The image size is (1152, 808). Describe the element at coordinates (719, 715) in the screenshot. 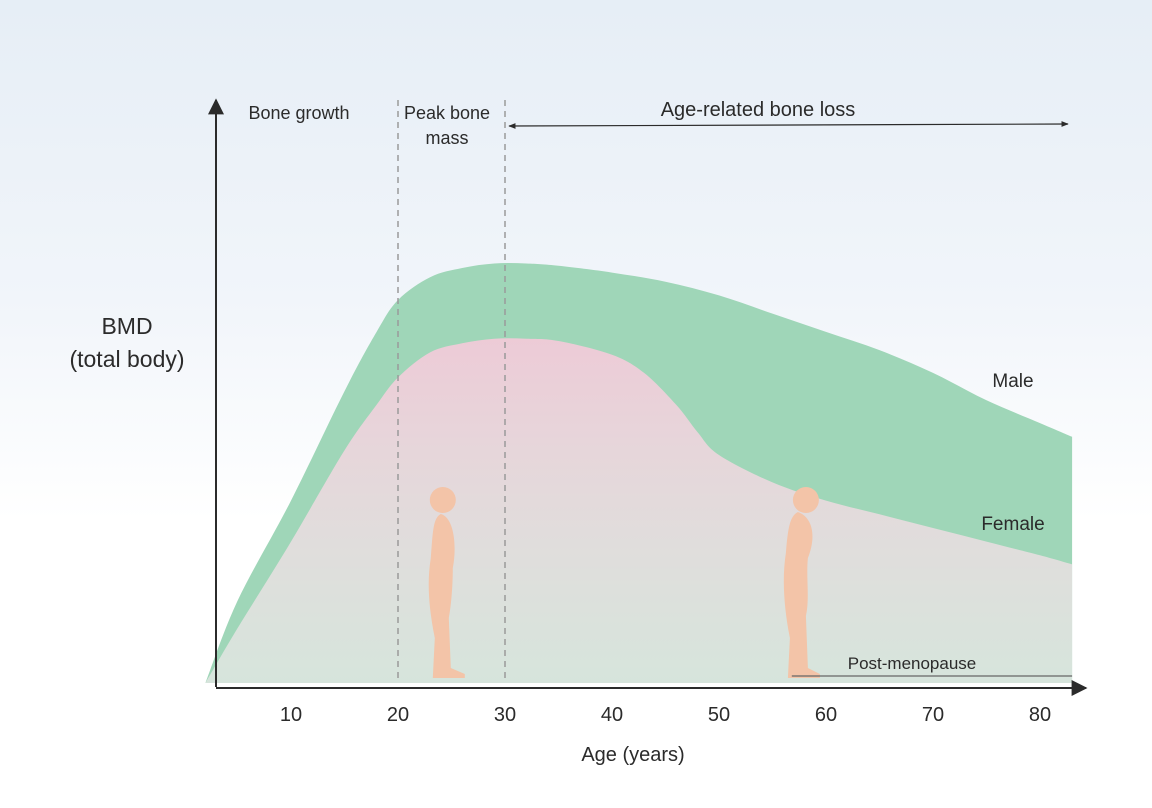

I see `x-tick-label-50: 50` at that location.